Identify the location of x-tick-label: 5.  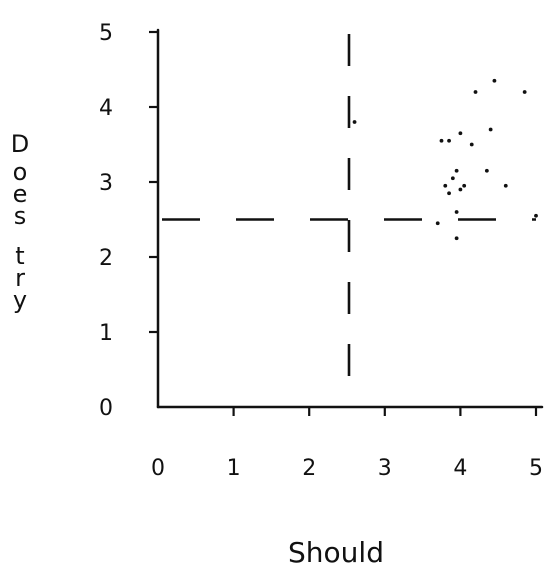
(536, 468).